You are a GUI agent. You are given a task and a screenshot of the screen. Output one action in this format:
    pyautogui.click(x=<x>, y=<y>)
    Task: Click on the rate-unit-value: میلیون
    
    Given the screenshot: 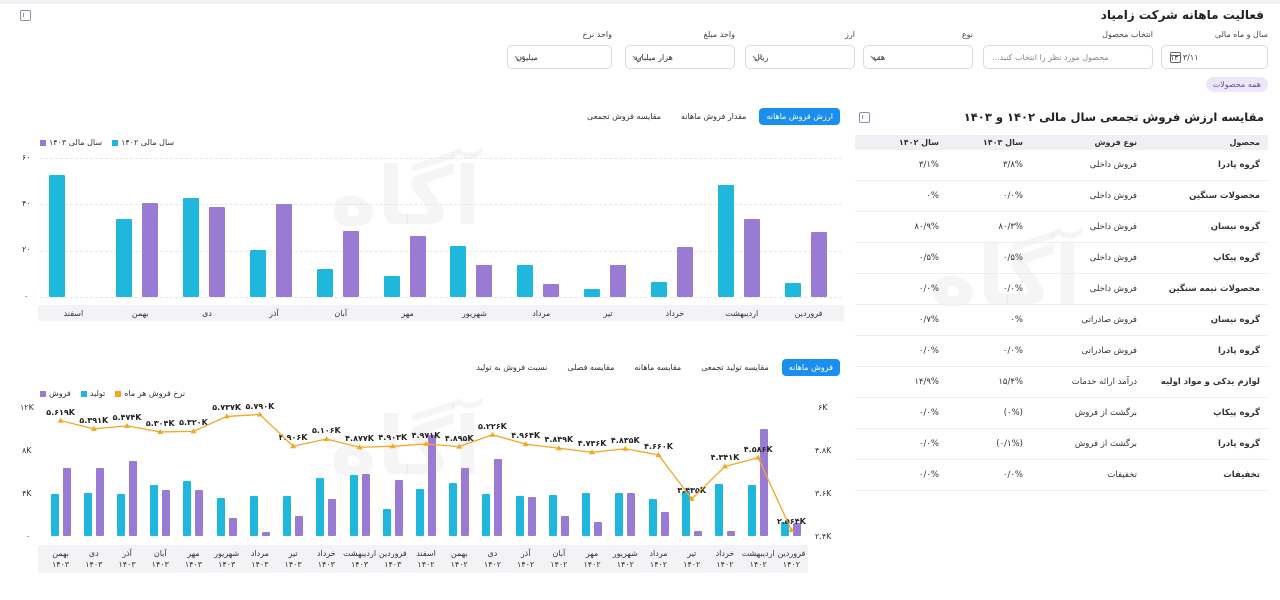 What is the action you would take?
    pyautogui.click(x=527, y=57)
    